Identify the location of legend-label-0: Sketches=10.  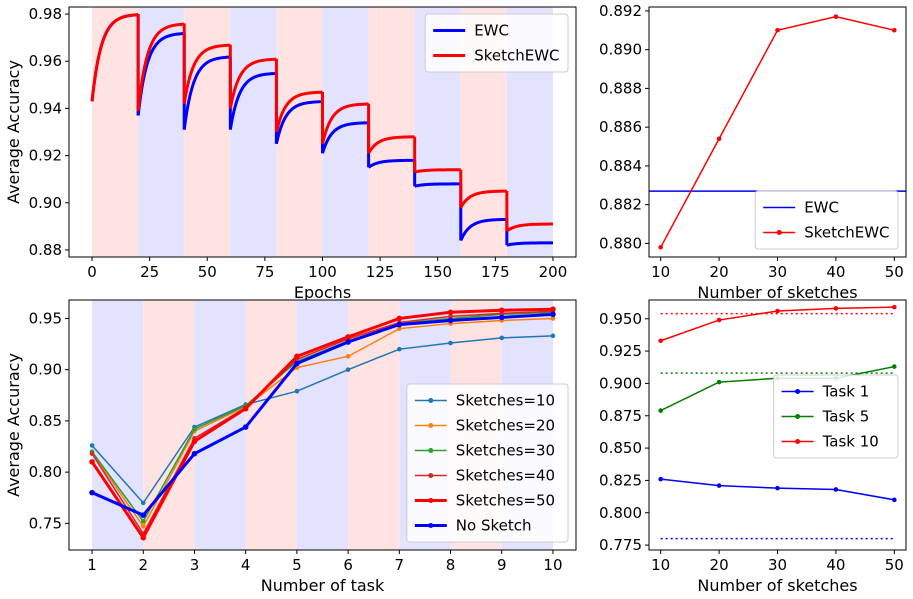
(505, 401).